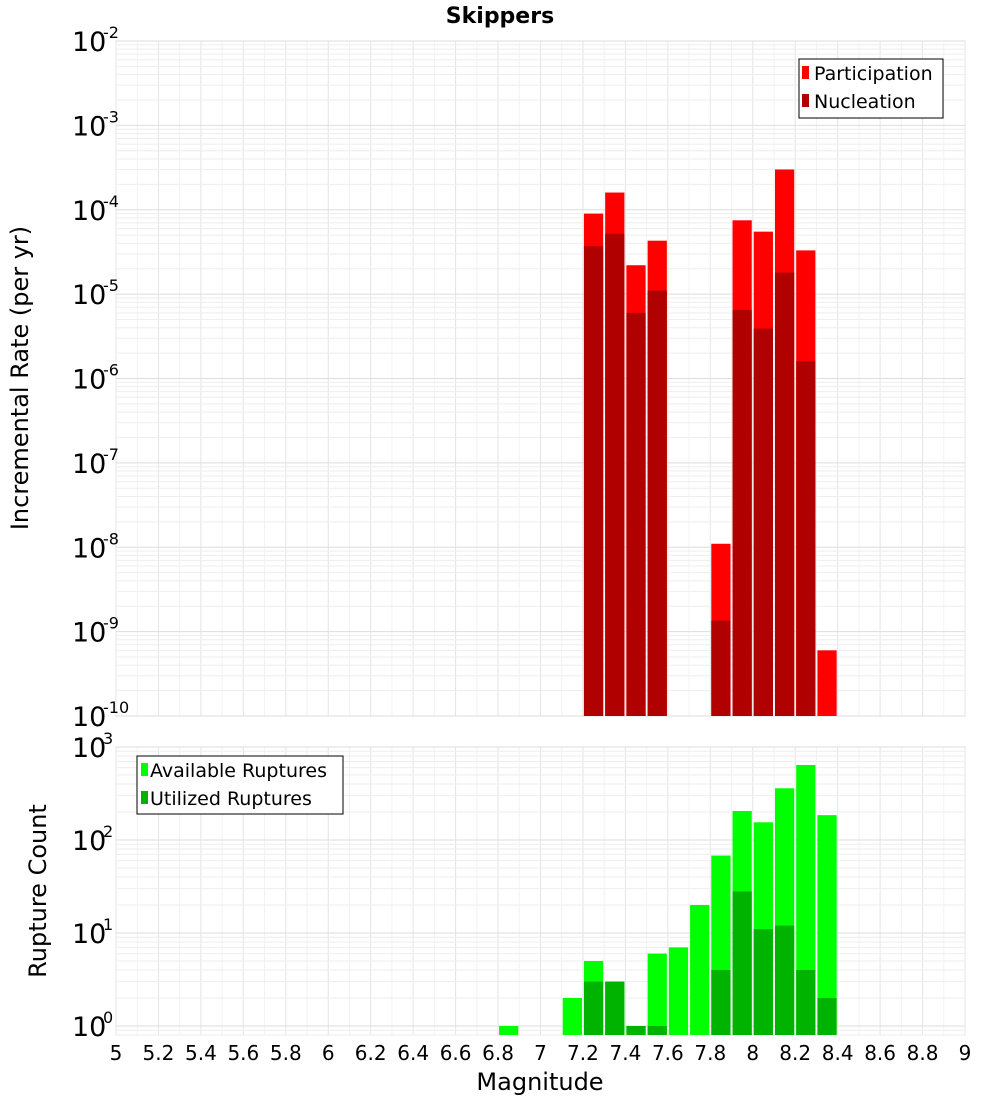 Image resolution: width=1000 pixels, height=1105 pixels. I want to click on top-y-axis-label: Incremental Rate (per yr), so click(20, 378).